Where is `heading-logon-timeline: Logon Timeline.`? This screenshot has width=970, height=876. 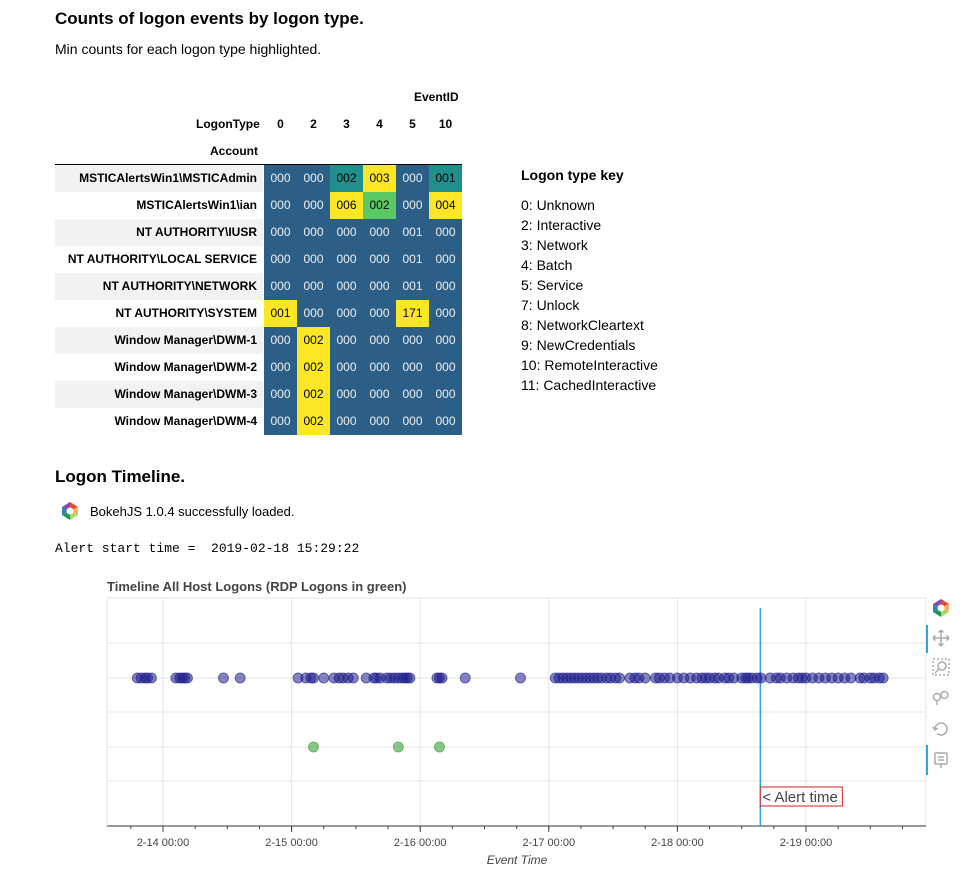 heading-logon-timeline: Logon Timeline. is located at coordinates (120, 476).